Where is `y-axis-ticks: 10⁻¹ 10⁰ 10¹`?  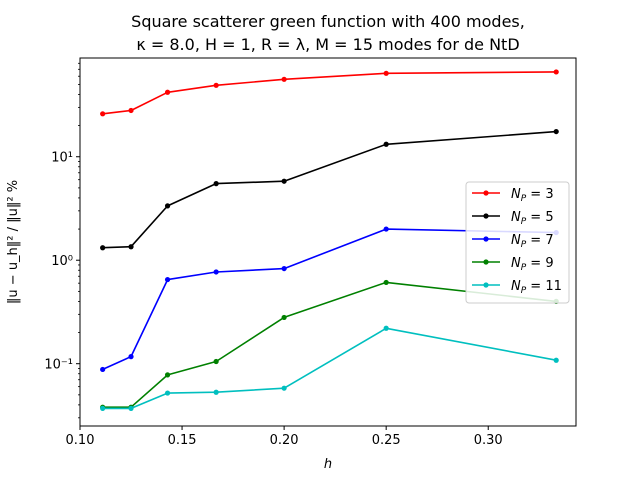
y-axis-ticks: 10⁻¹ 10⁰ 10¹ is located at coordinates (62, 240).